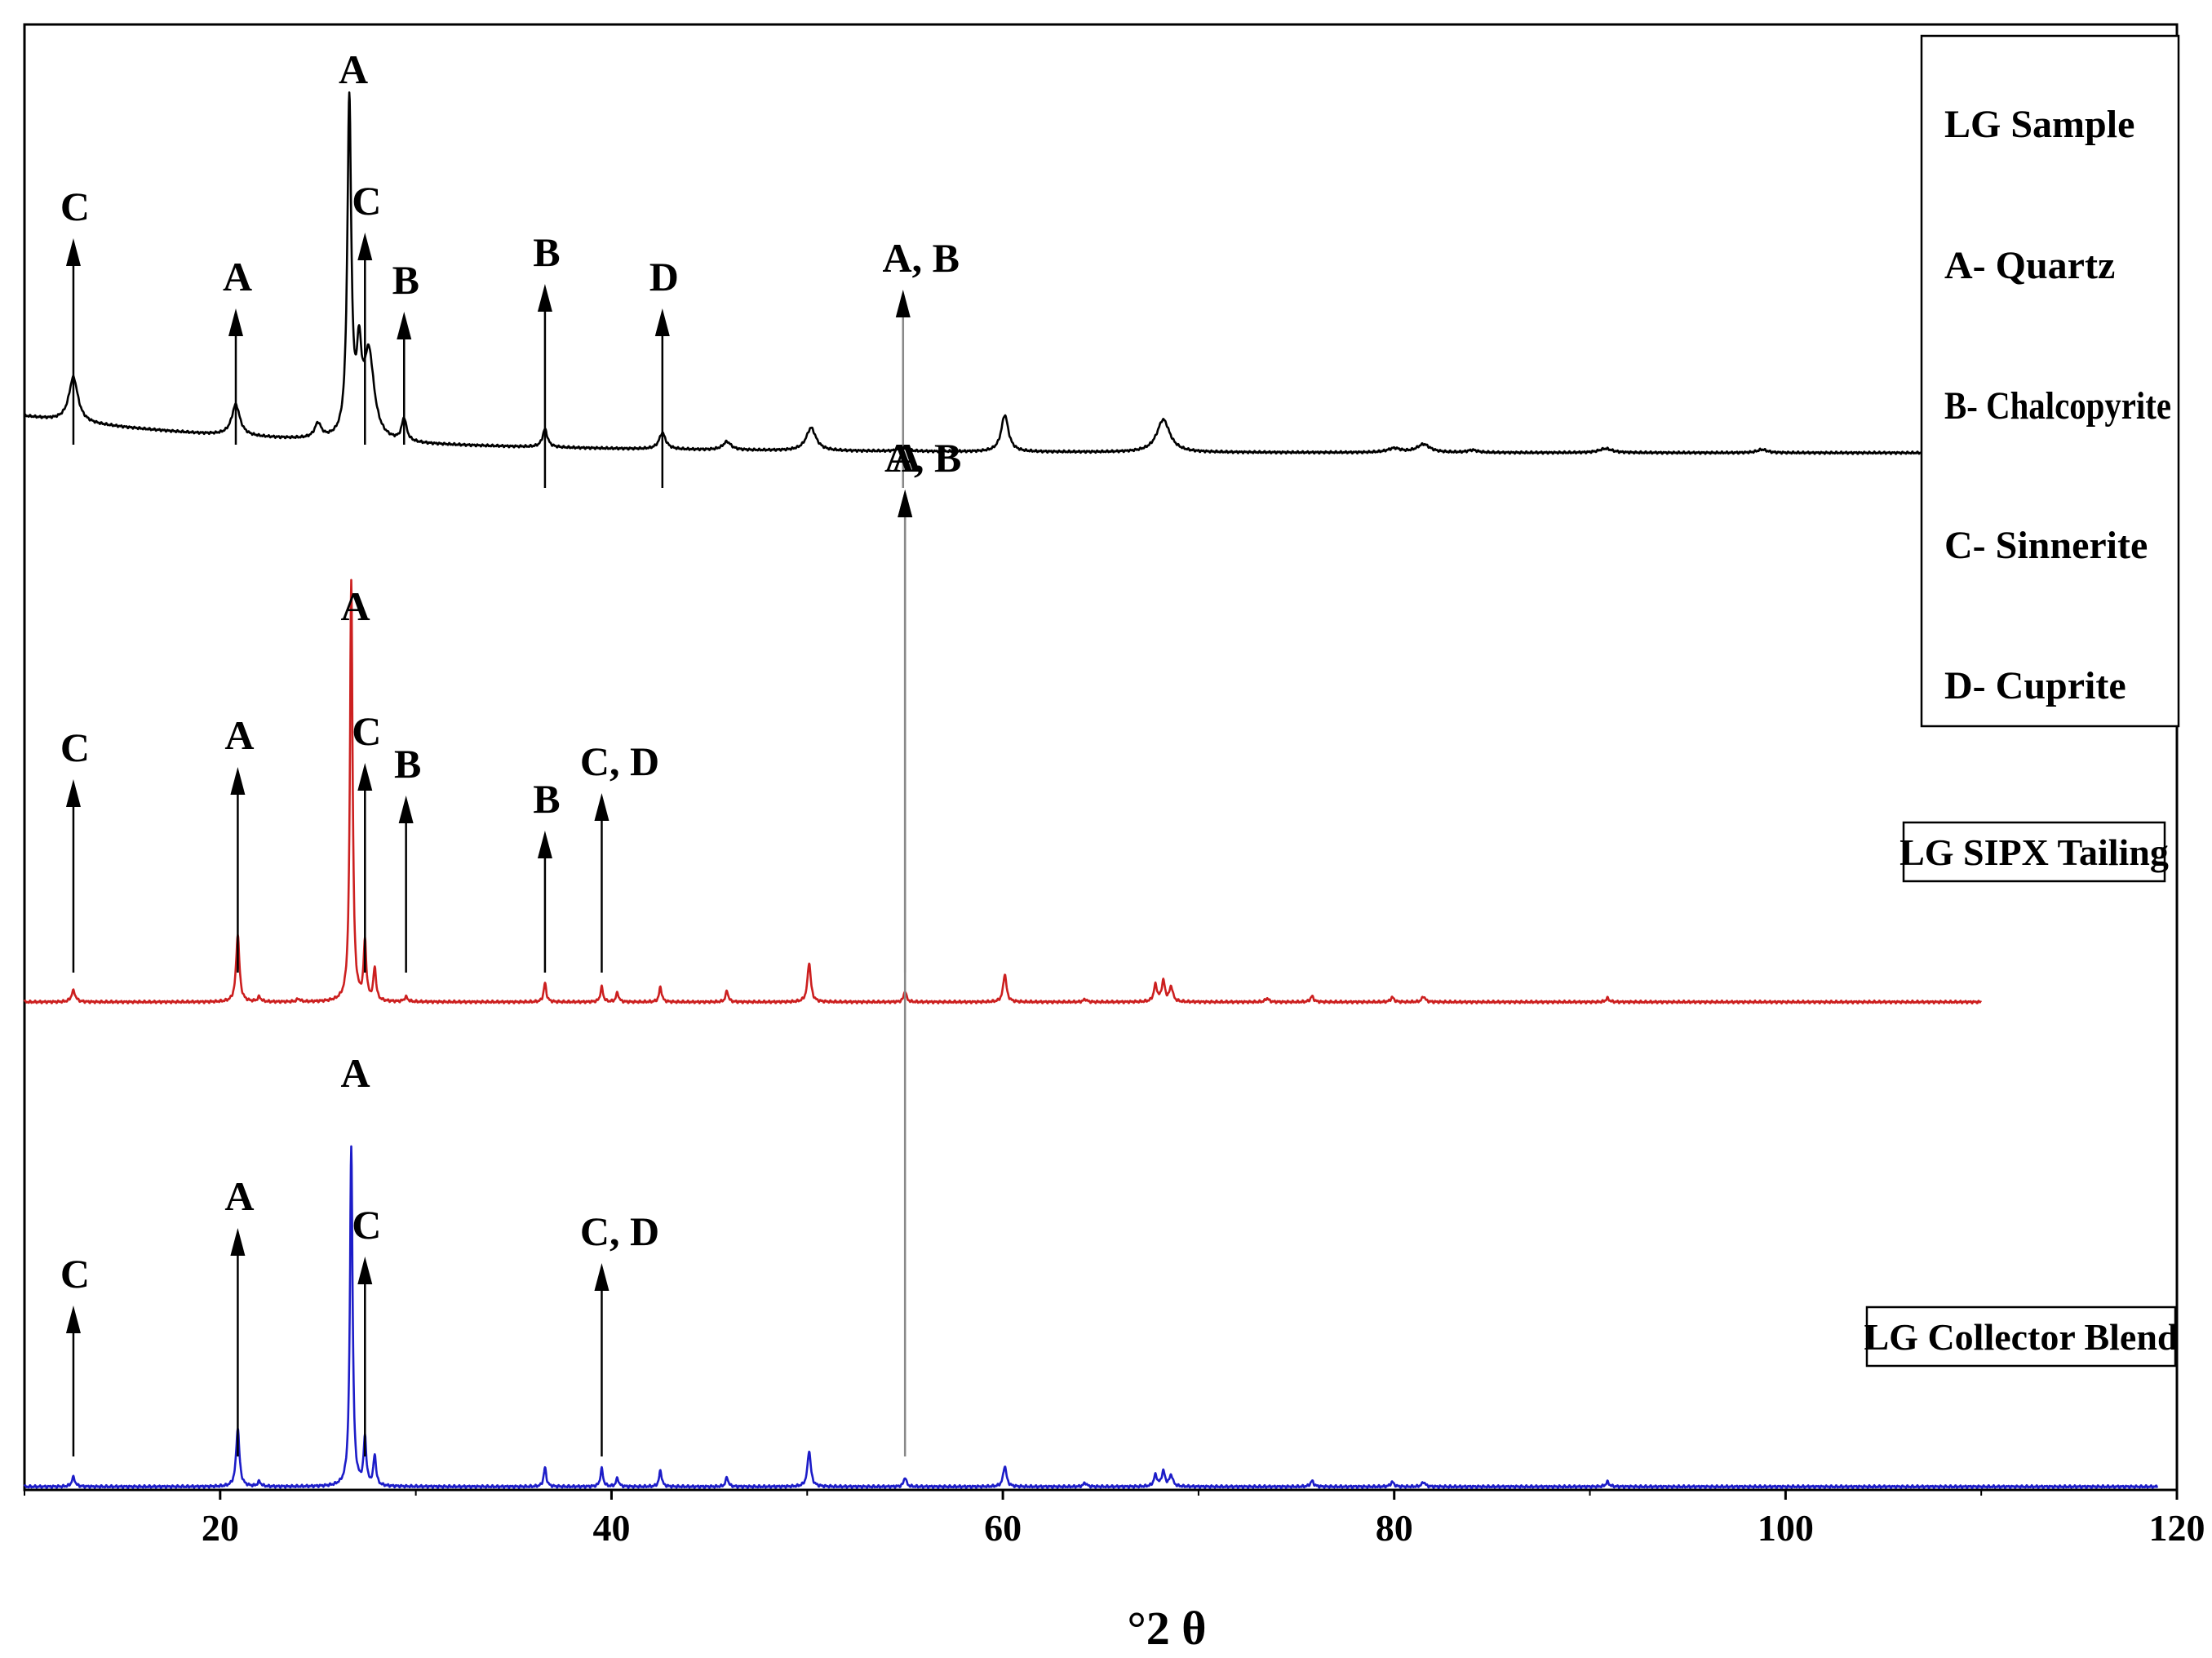  What do you see at coordinates (2177, 1528) in the screenshot?
I see `x-tick-label: 120` at bounding box center [2177, 1528].